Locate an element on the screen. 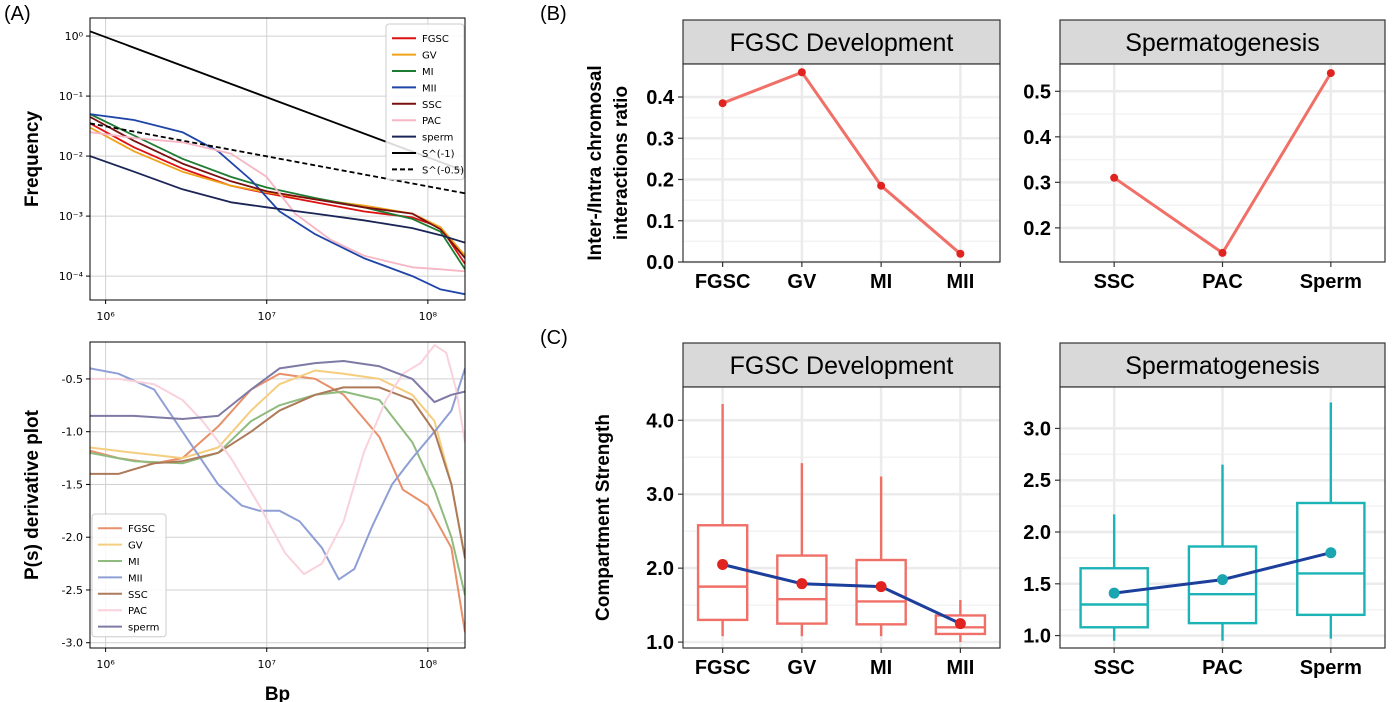 The height and width of the screenshot is (702, 1400). panel-letter-a: (A) is located at coordinates (17, 14).